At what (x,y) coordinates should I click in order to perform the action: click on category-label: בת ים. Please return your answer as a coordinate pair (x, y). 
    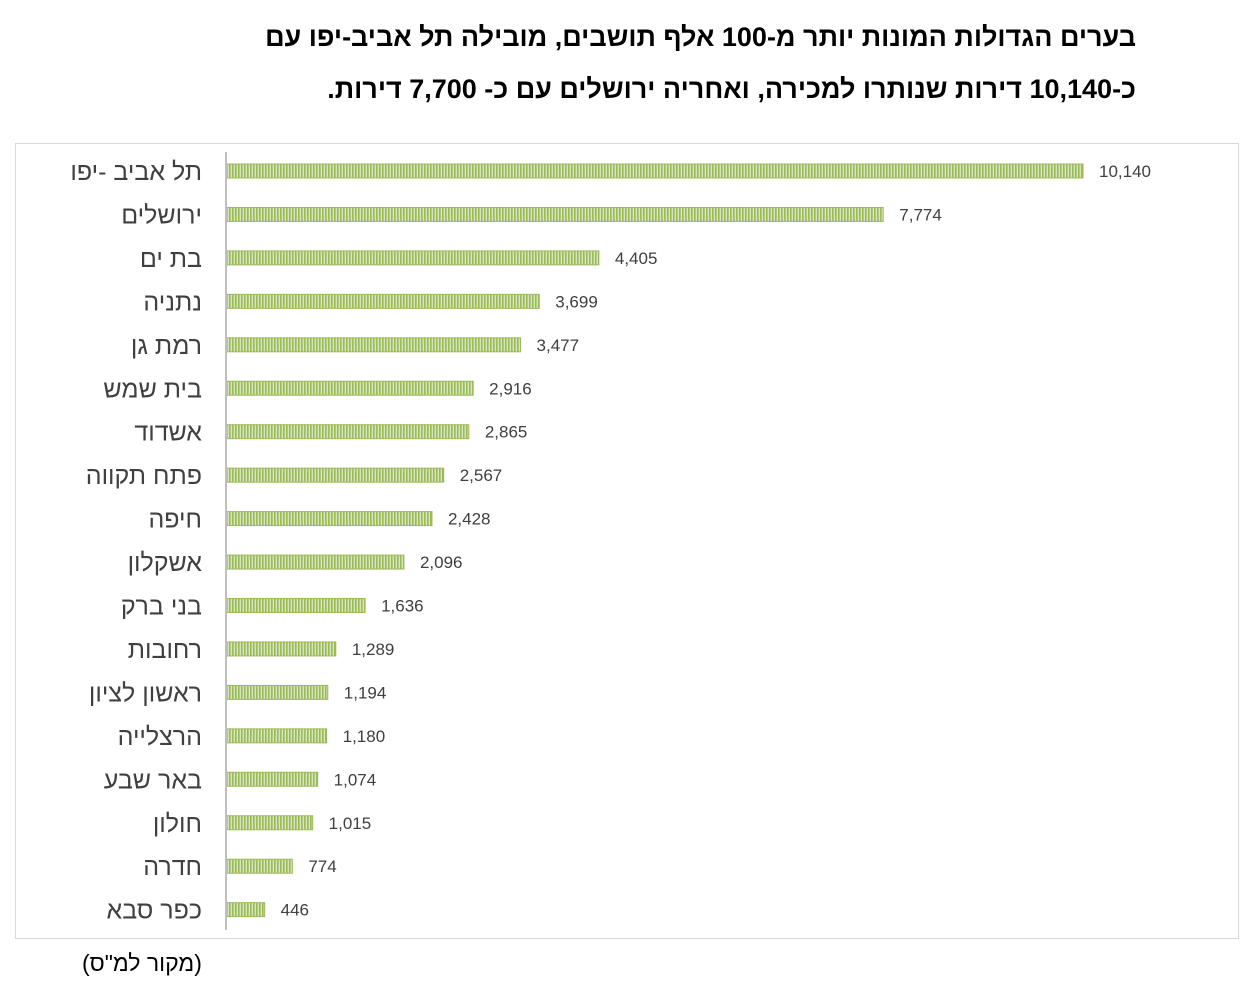
    Looking at the image, I should click on (171, 259).